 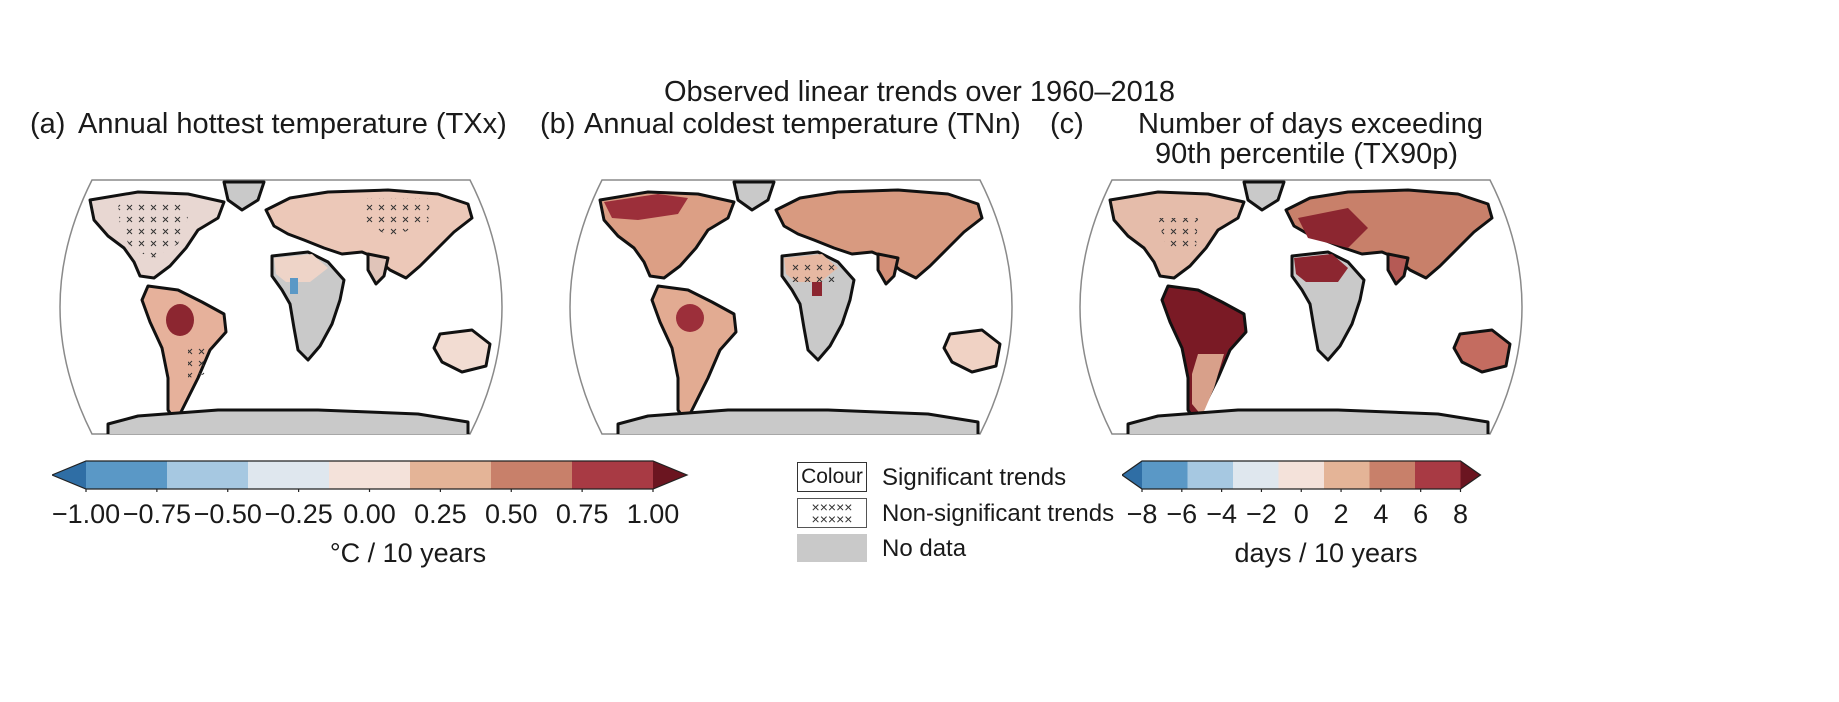 What do you see at coordinates (802, 124) in the screenshot?
I see `panel-b-title: Annual coldest temperature (TNn)` at bounding box center [802, 124].